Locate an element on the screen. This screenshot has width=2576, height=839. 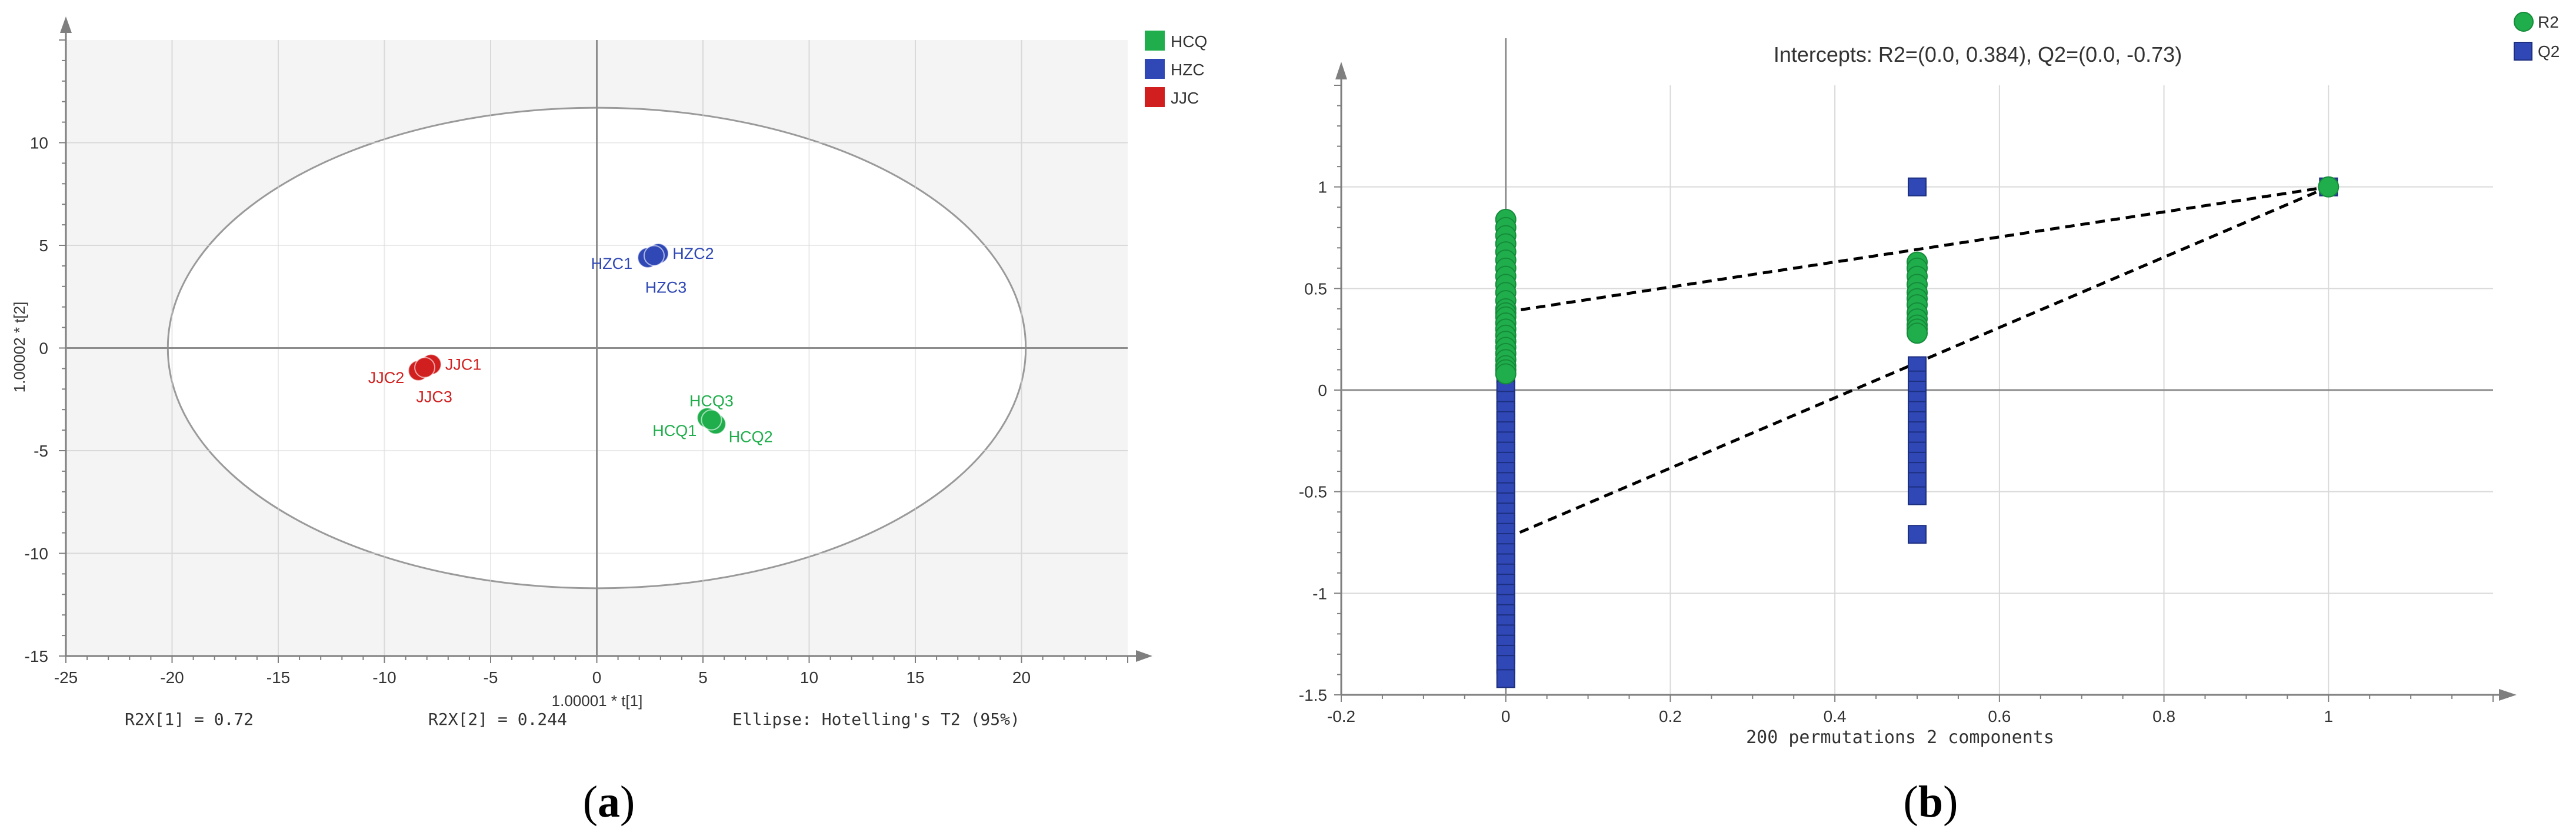
point-hzc3 is located at coordinates (654, 256).